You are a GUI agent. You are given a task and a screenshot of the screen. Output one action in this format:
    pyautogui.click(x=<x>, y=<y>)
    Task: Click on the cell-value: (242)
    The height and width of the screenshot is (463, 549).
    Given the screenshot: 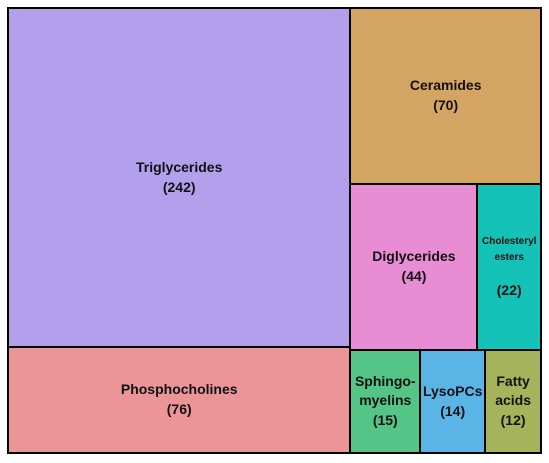 What is the action you would take?
    pyautogui.click(x=179, y=186)
    